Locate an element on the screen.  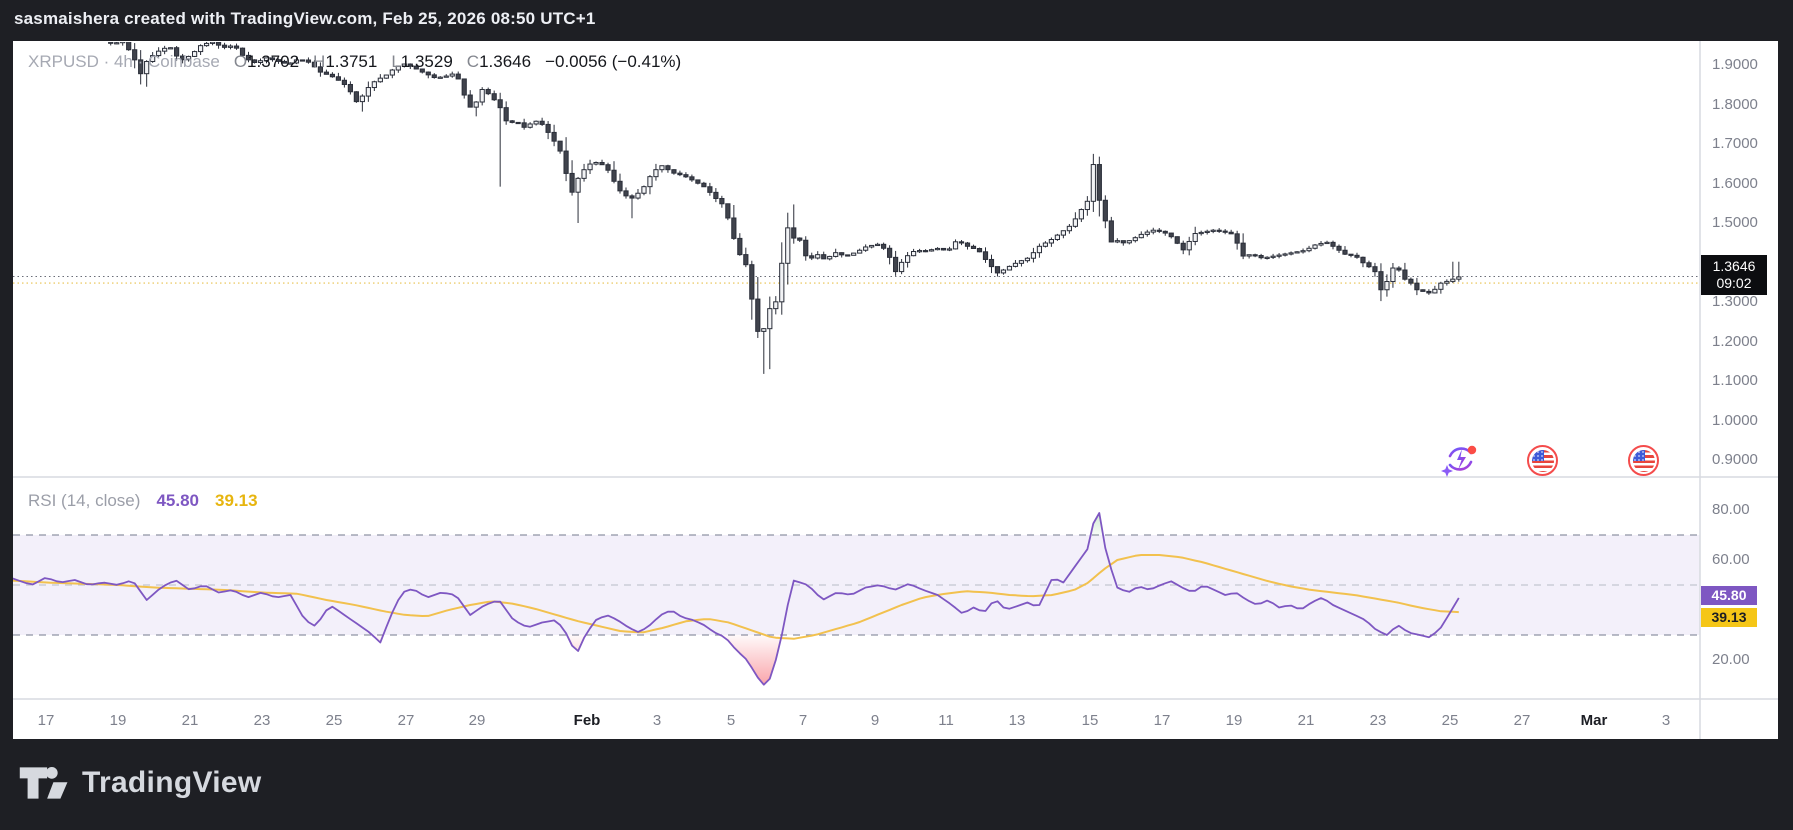
time-tick-label: 9 is located at coordinates (875, 720).